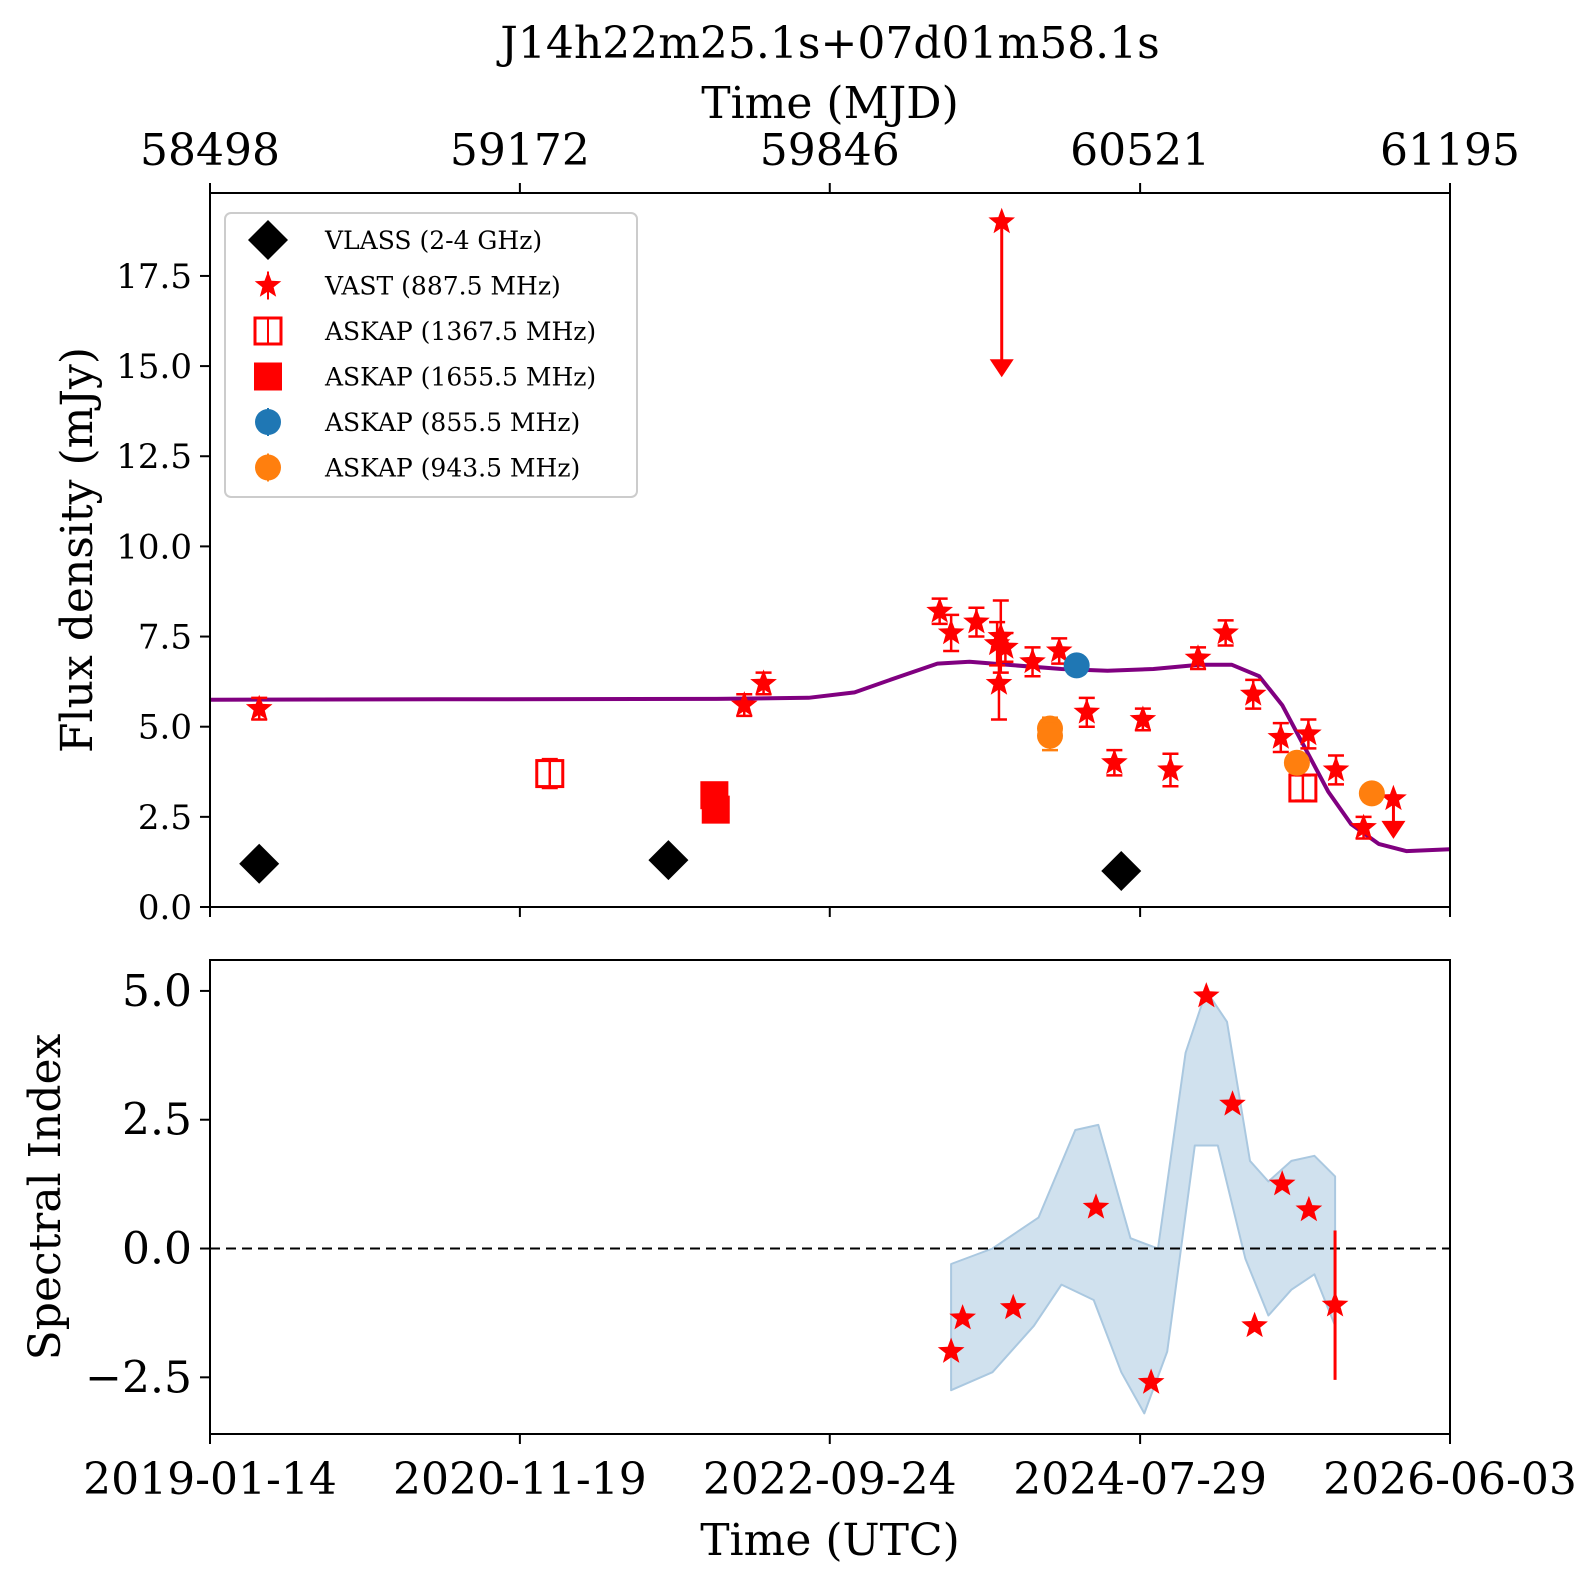  I want to click on bottom-x-axis-label: Time (UTC), so click(830, 1540).